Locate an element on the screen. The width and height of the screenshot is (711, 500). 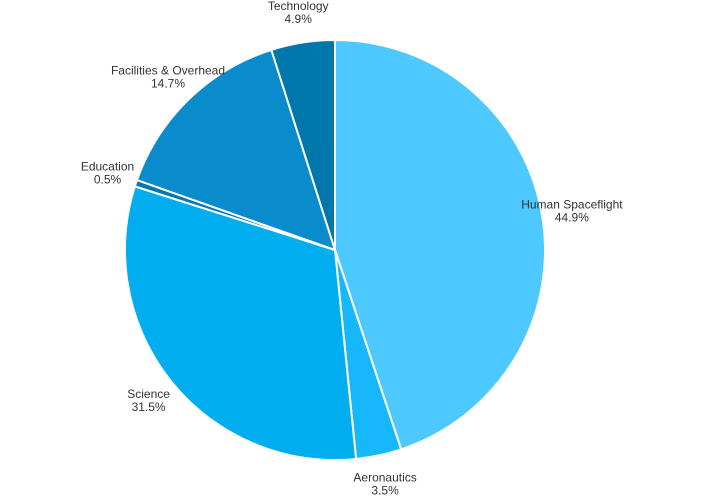
slice-label-aeronautics: Aeronautics 3.5% is located at coordinates (384, 484).